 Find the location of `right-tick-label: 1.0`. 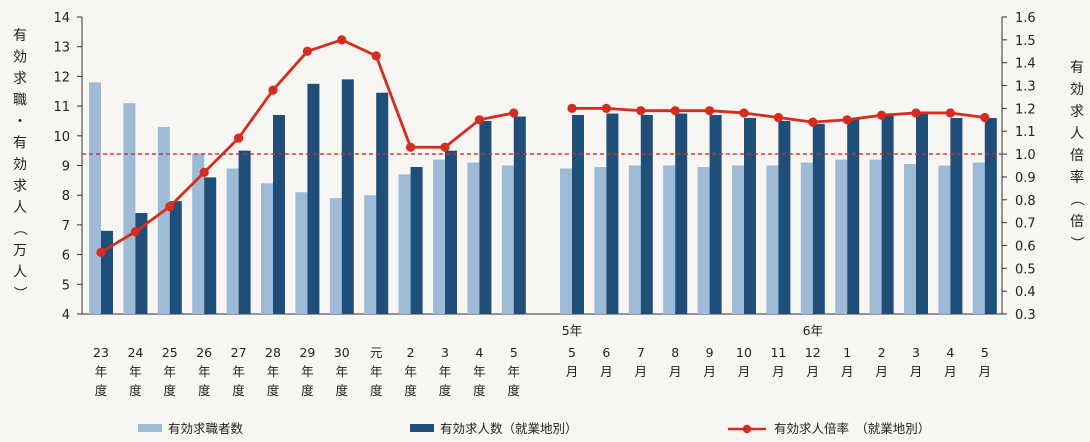

right-tick-label: 1.0 is located at coordinates (1025, 155).